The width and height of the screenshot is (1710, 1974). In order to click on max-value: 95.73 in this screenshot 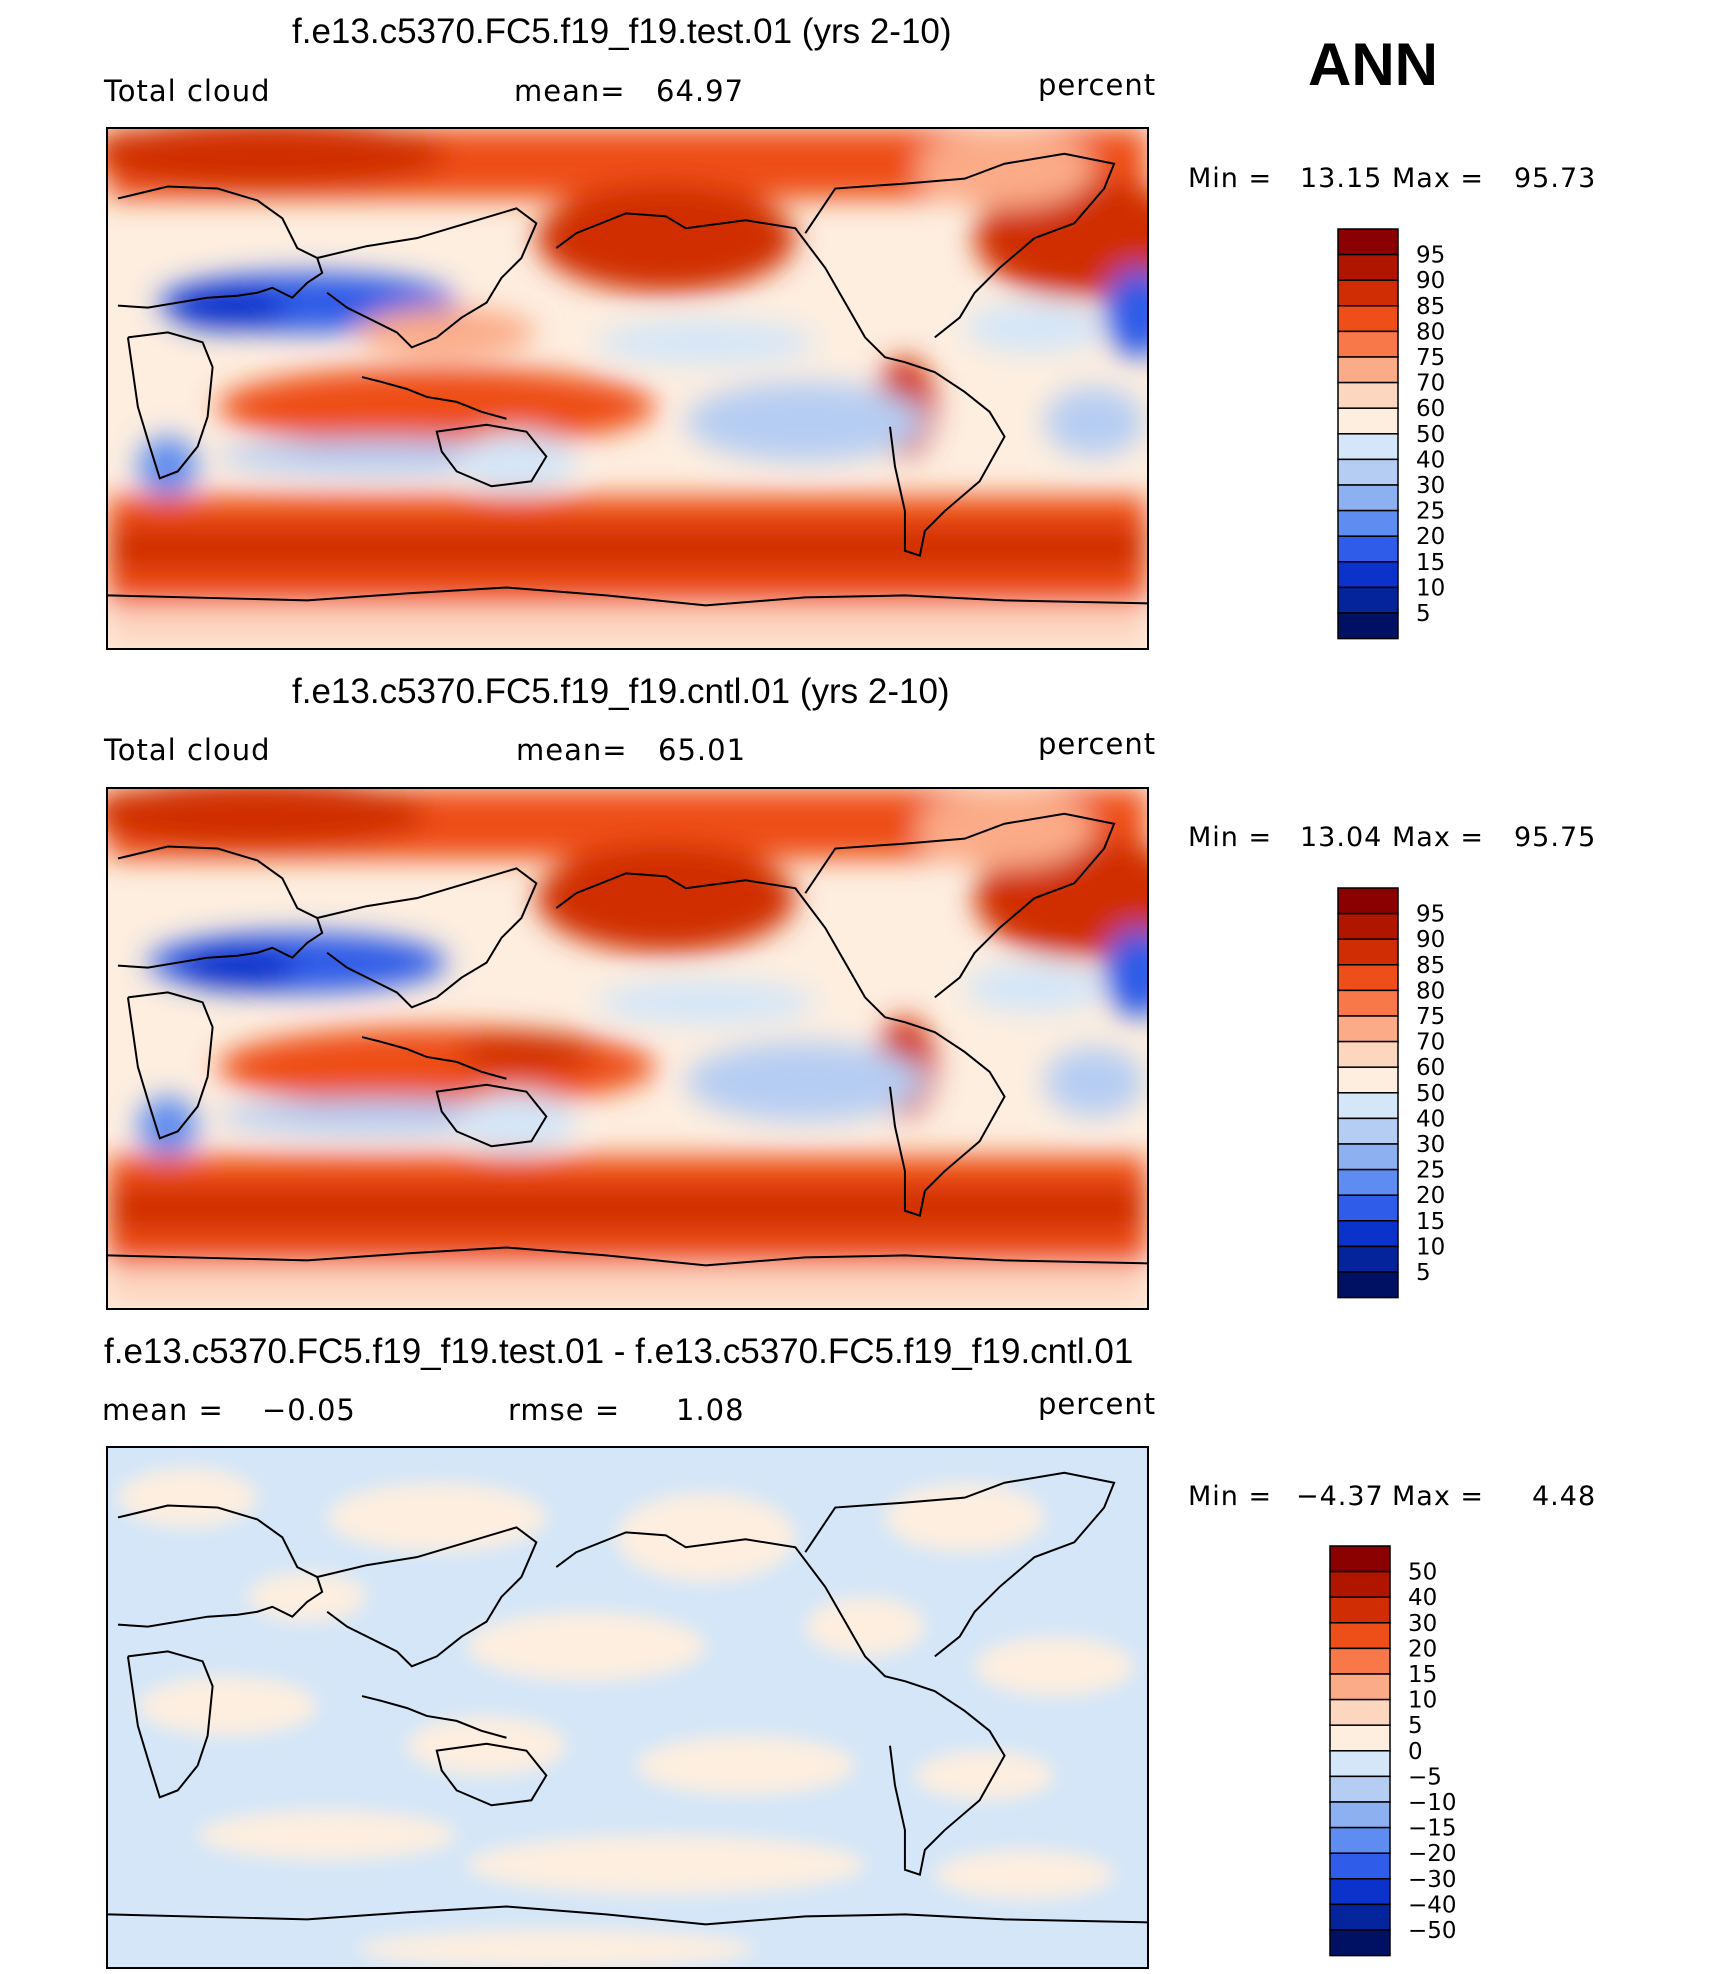, I will do `click(1555, 178)`.